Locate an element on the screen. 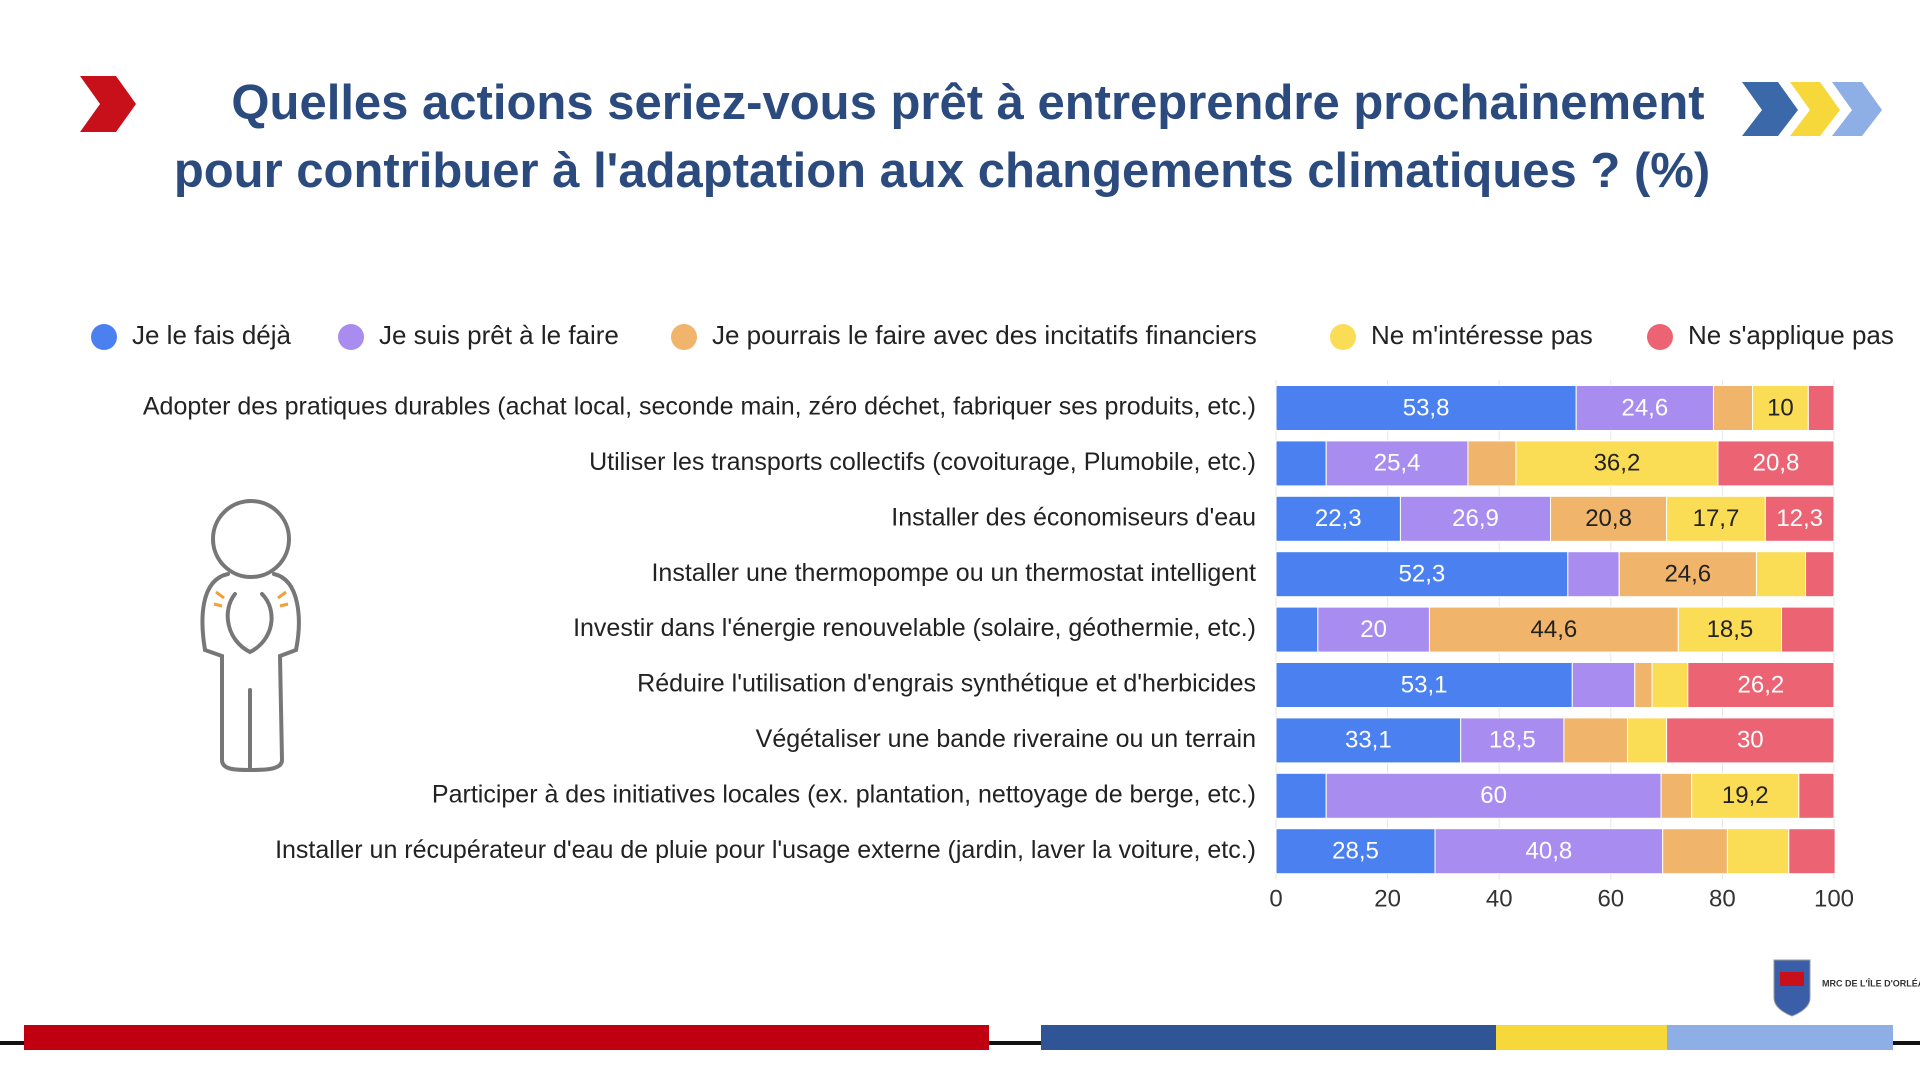  data-label: 12,3 is located at coordinates (1799, 518).